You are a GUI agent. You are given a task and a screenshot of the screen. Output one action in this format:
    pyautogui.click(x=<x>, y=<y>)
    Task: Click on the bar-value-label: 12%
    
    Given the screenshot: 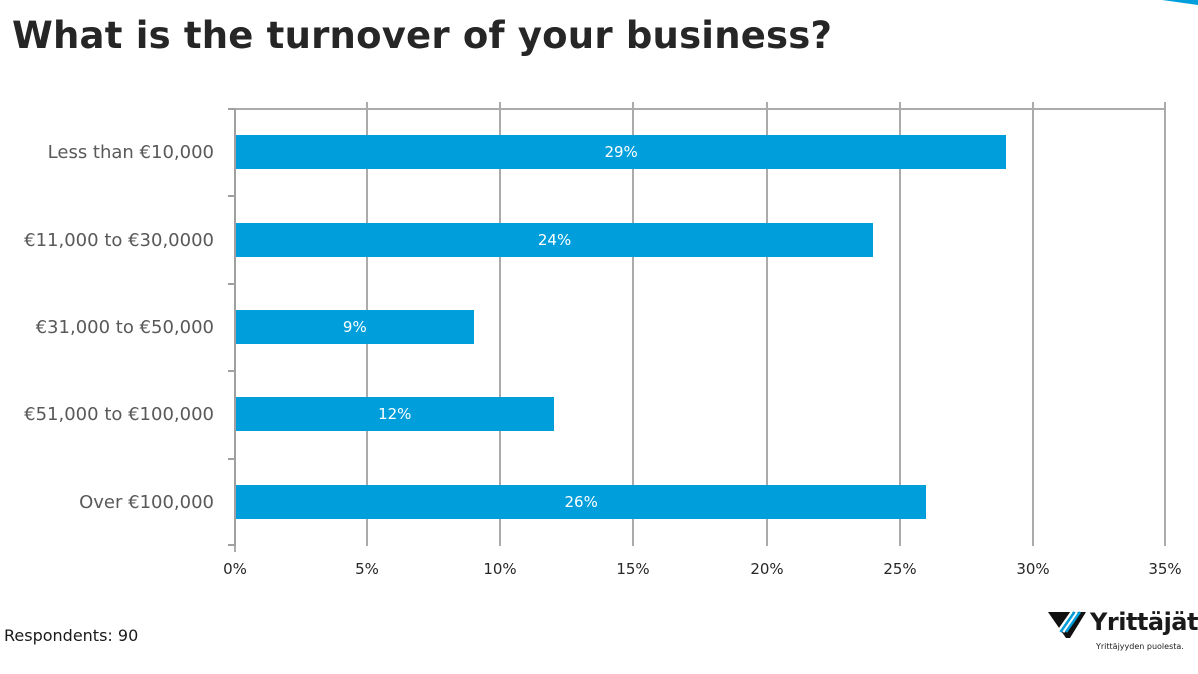 What is the action you would take?
    pyautogui.click(x=395, y=414)
    